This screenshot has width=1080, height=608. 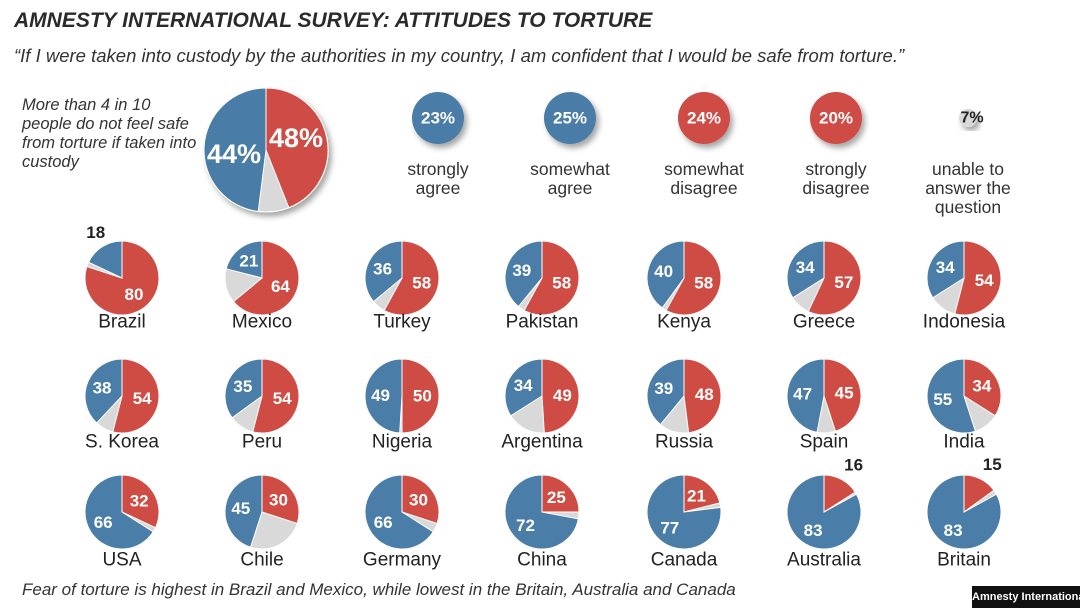 What do you see at coordinates (142, 398) in the screenshot?
I see `disagree-value: 54` at bounding box center [142, 398].